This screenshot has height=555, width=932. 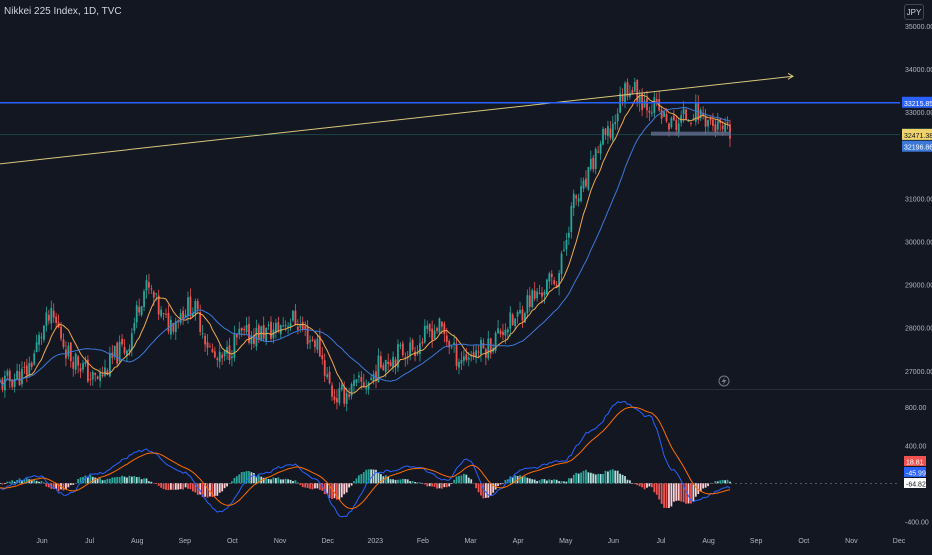 I want to click on lightning-icon, so click(x=724, y=381).